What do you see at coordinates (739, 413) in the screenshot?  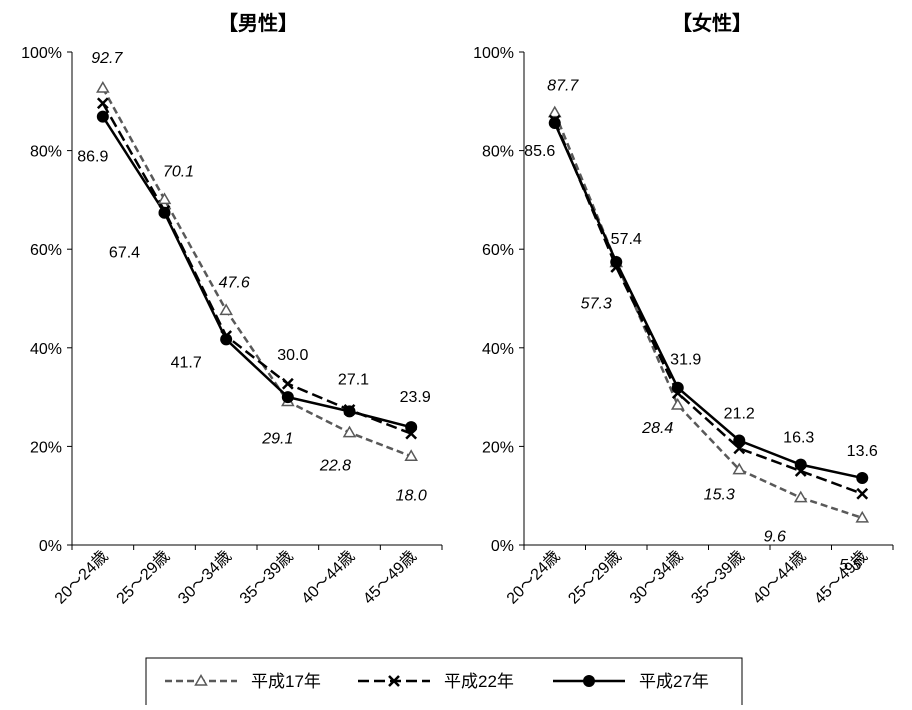 I see `data-label: 21.2` at bounding box center [739, 413].